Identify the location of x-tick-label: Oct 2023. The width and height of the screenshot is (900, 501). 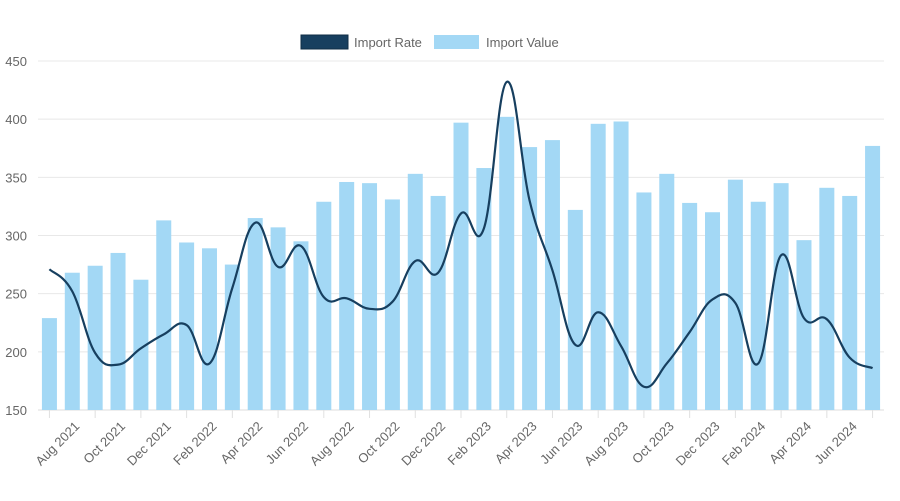
(653, 443).